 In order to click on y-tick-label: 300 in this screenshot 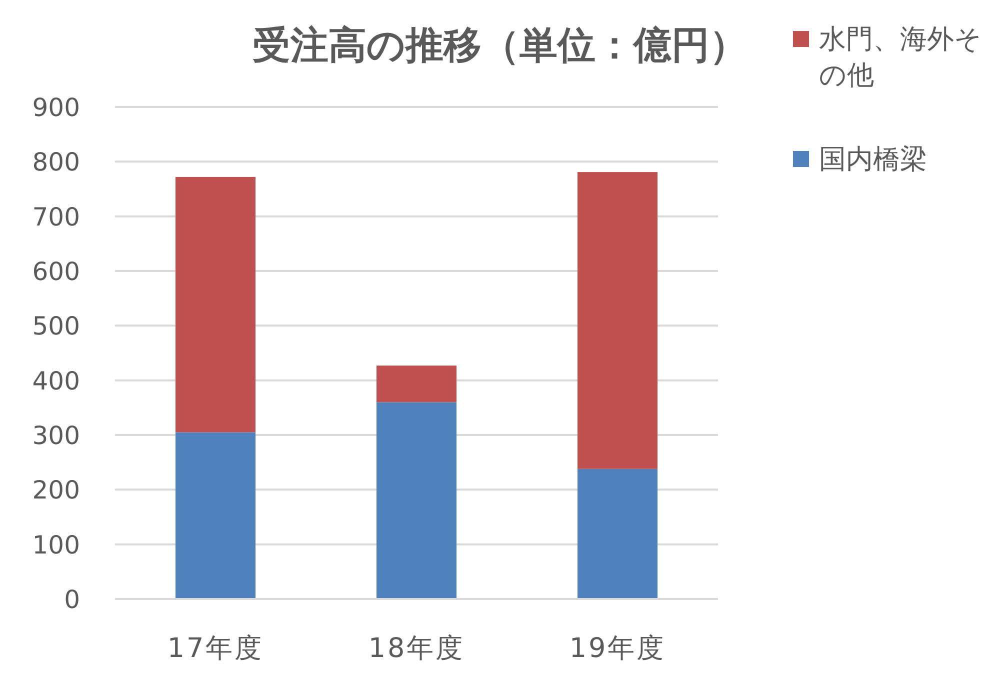, I will do `click(56, 435)`.